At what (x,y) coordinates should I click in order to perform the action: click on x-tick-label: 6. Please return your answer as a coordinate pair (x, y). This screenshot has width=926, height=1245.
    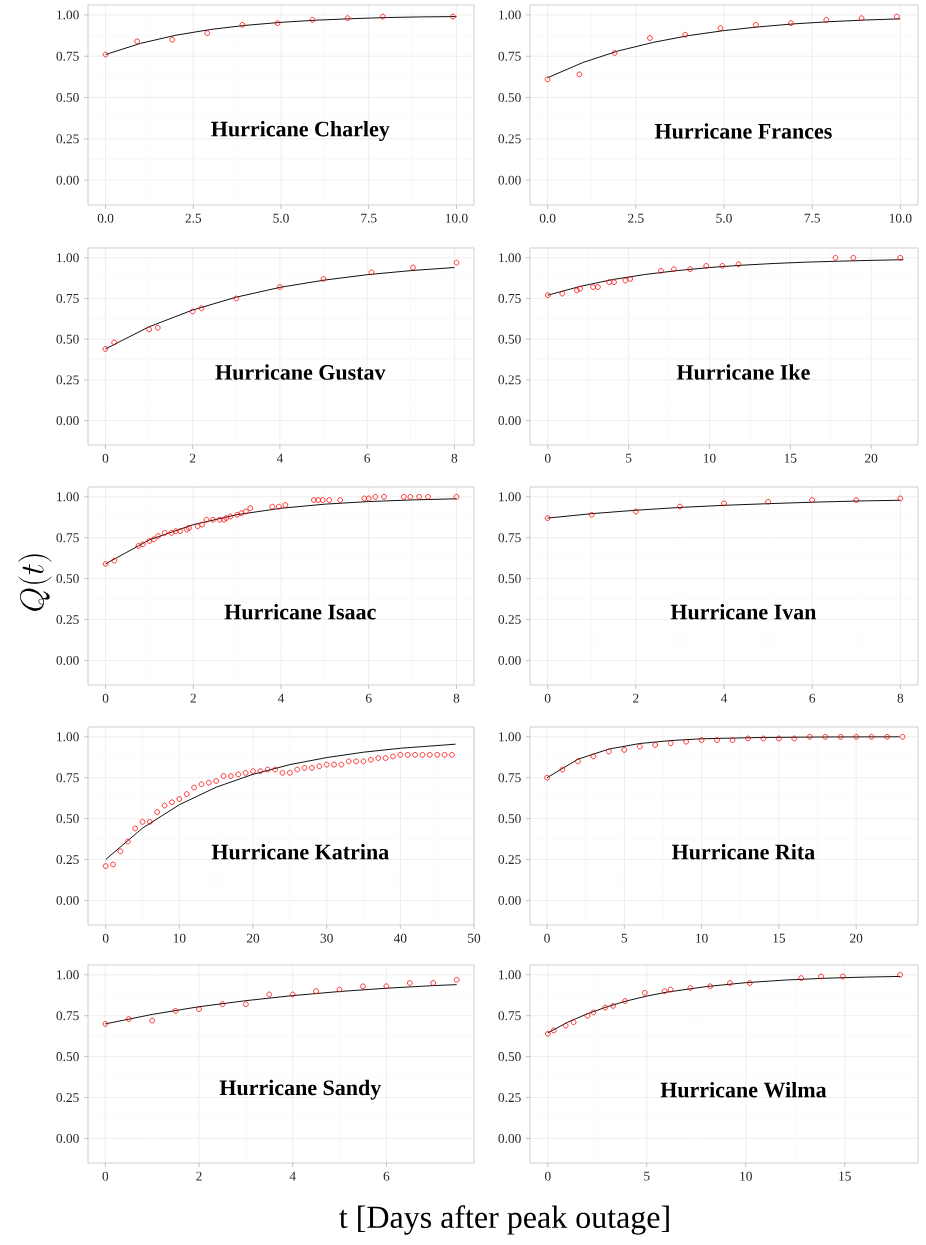
    Looking at the image, I should click on (386, 1176).